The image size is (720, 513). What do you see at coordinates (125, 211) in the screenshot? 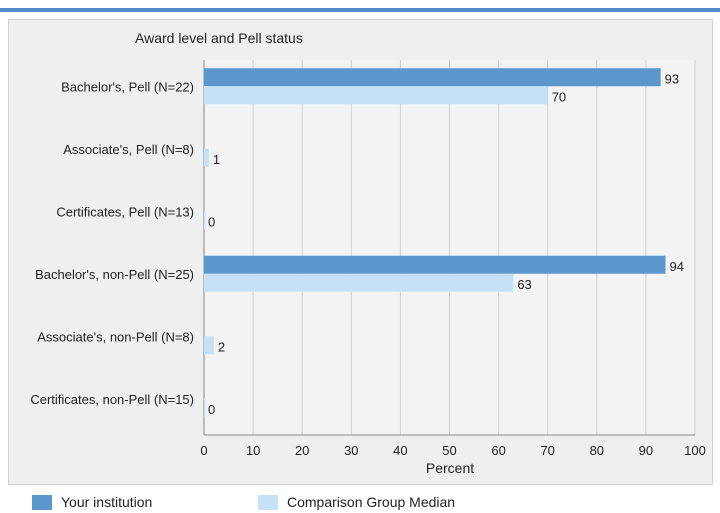
I see `category-label: Certificates, Pell (N=13)` at bounding box center [125, 211].